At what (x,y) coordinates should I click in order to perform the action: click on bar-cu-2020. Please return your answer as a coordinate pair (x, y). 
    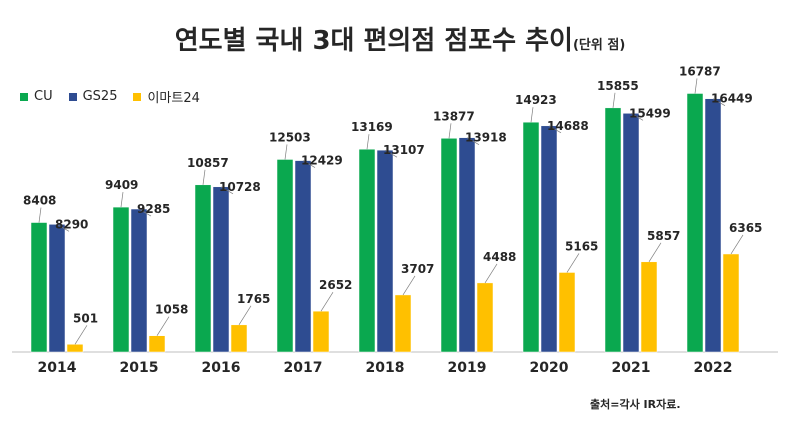
    Looking at the image, I should click on (531, 237).